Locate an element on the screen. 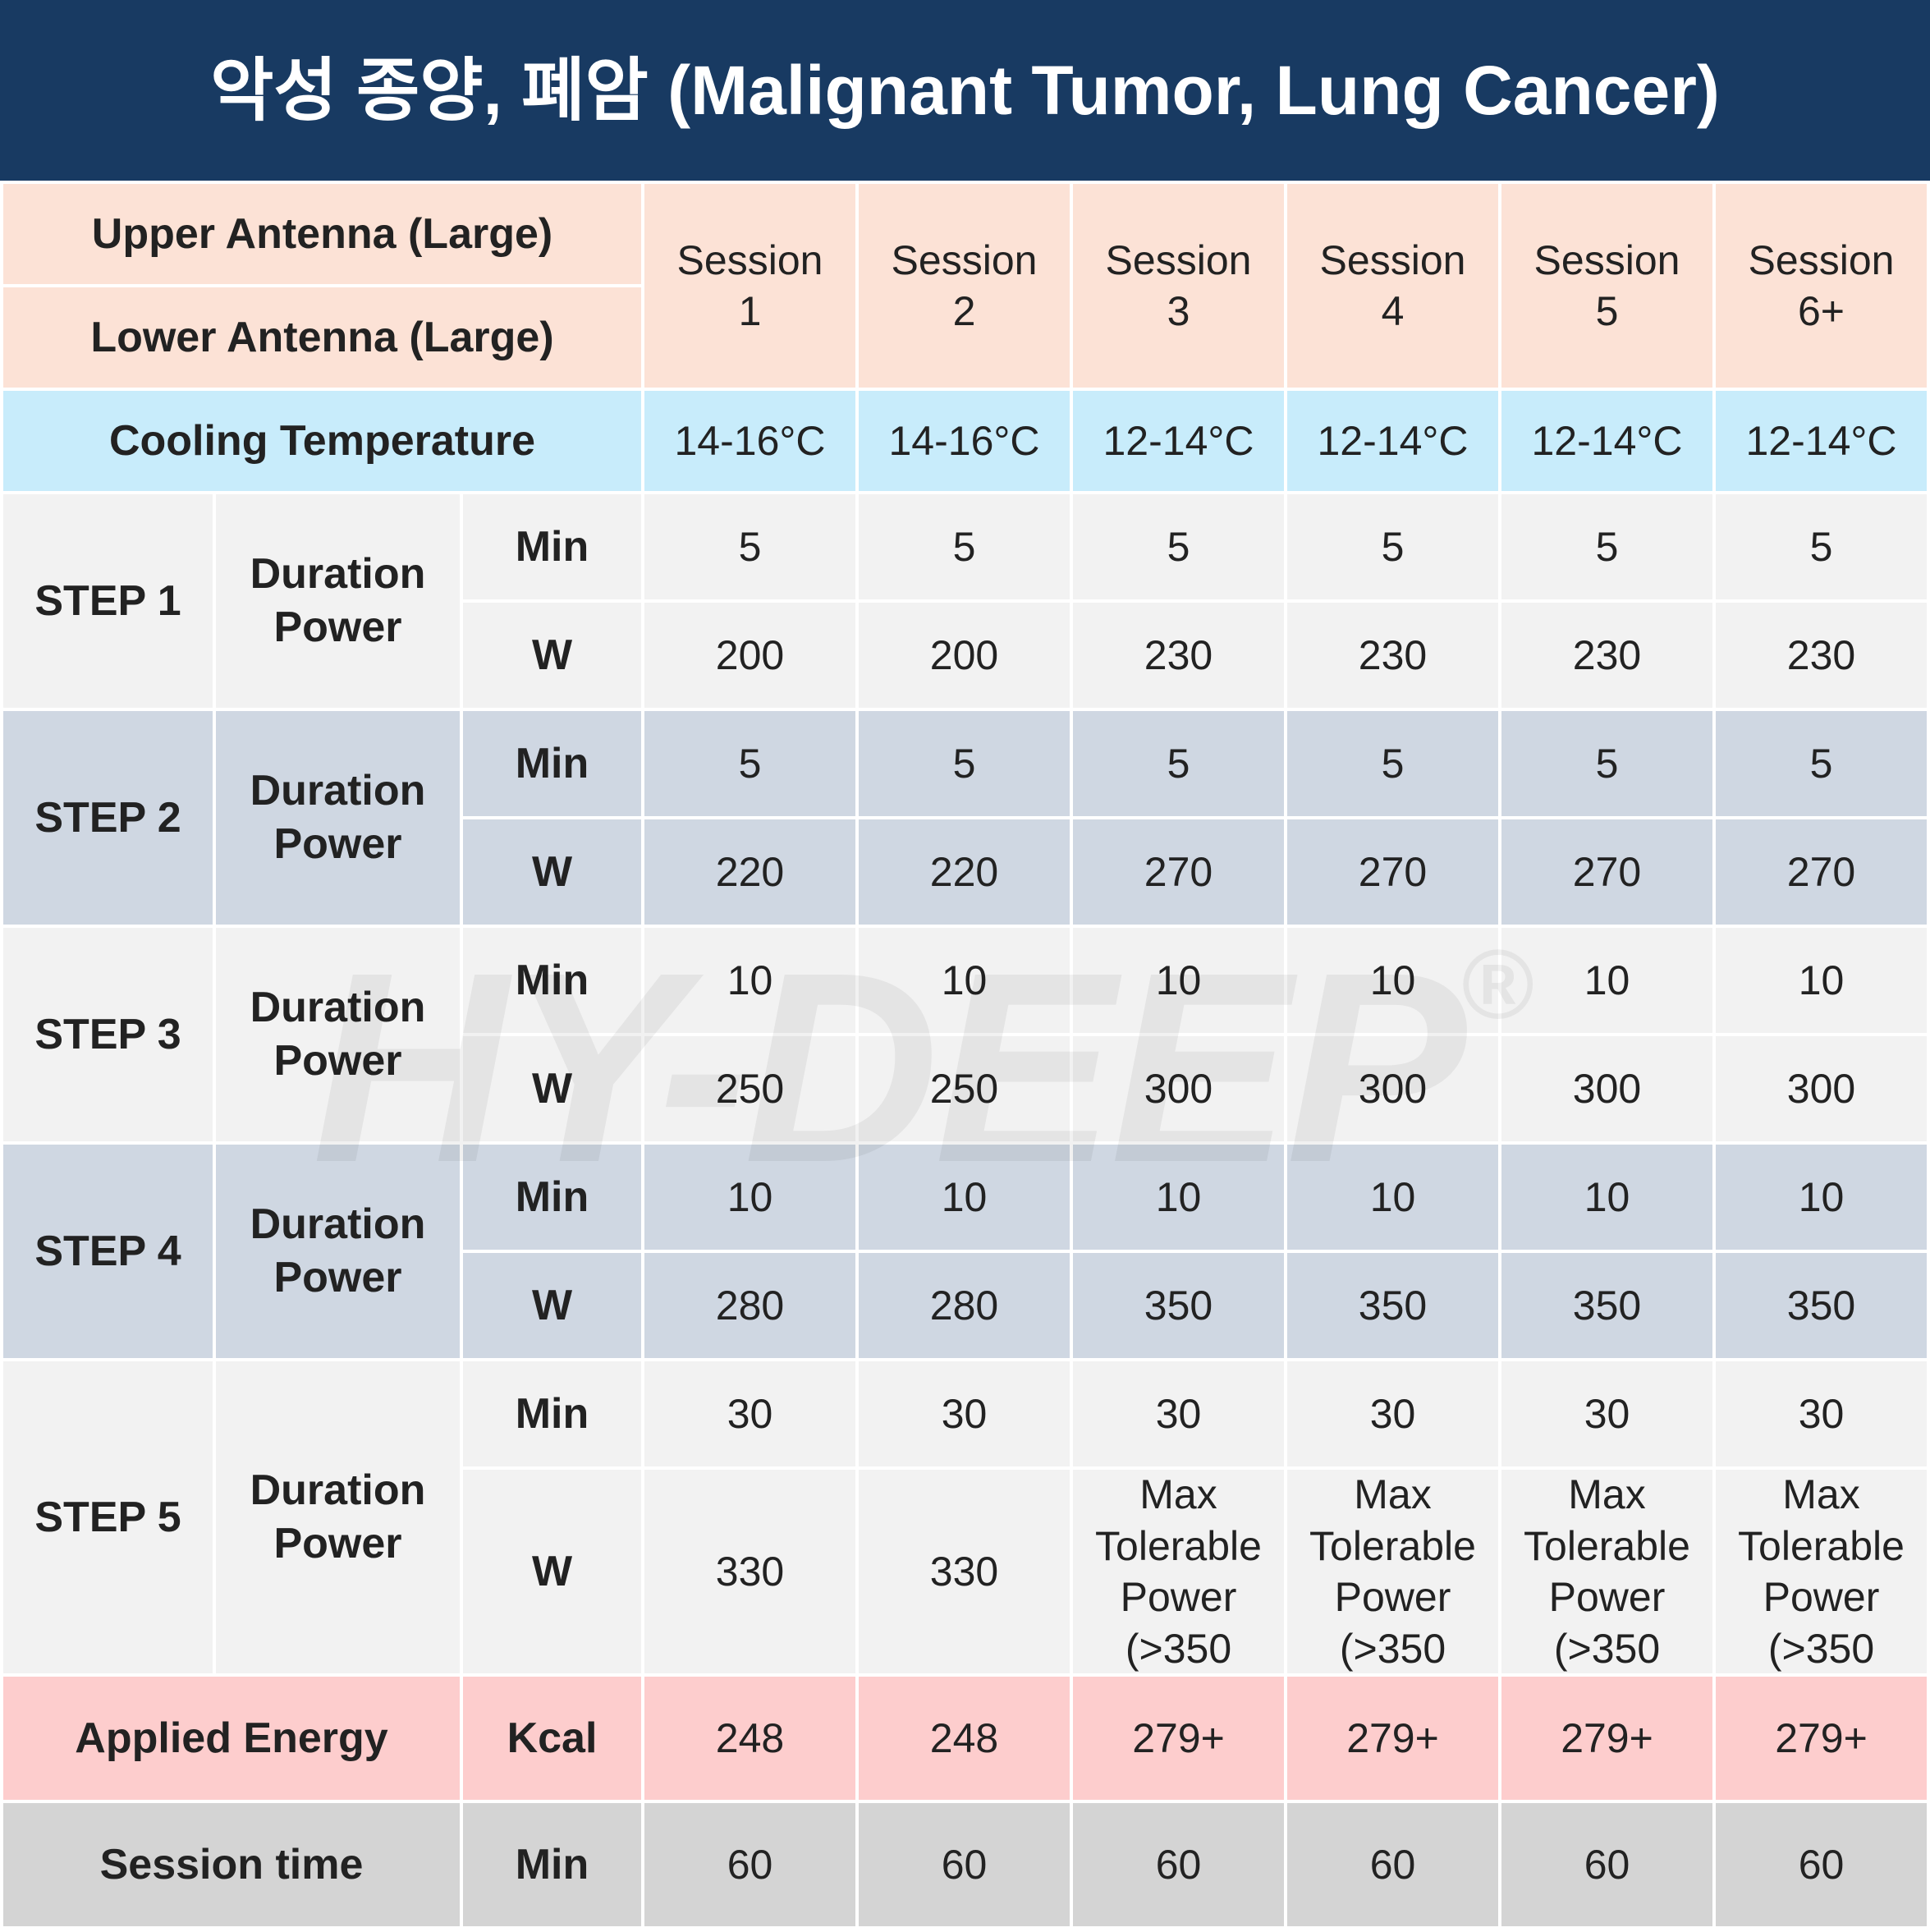  step-label: STEP 3 is located at coordinates (108, 1034).